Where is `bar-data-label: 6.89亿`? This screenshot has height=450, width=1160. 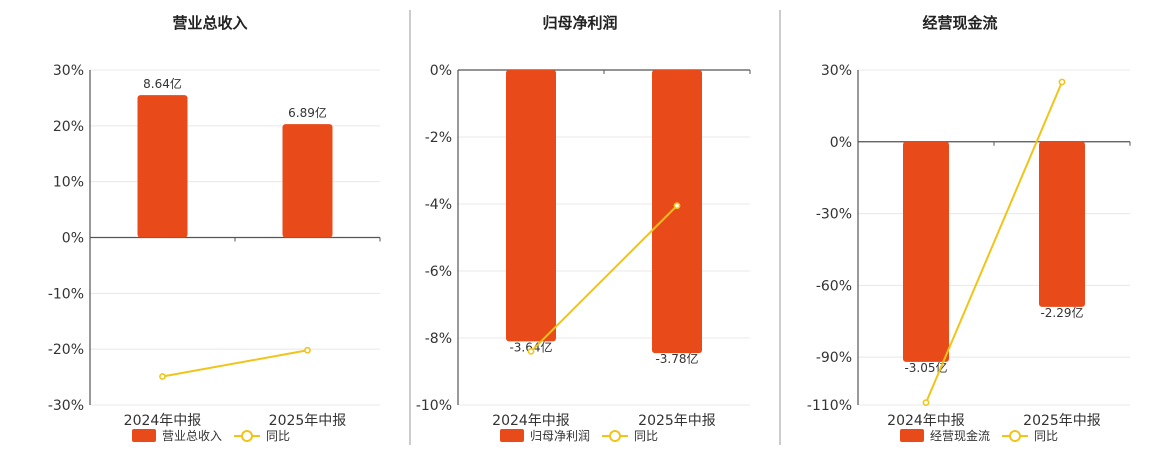 bar-data-label: 6.89亿 is located at coordinates (307, 112).